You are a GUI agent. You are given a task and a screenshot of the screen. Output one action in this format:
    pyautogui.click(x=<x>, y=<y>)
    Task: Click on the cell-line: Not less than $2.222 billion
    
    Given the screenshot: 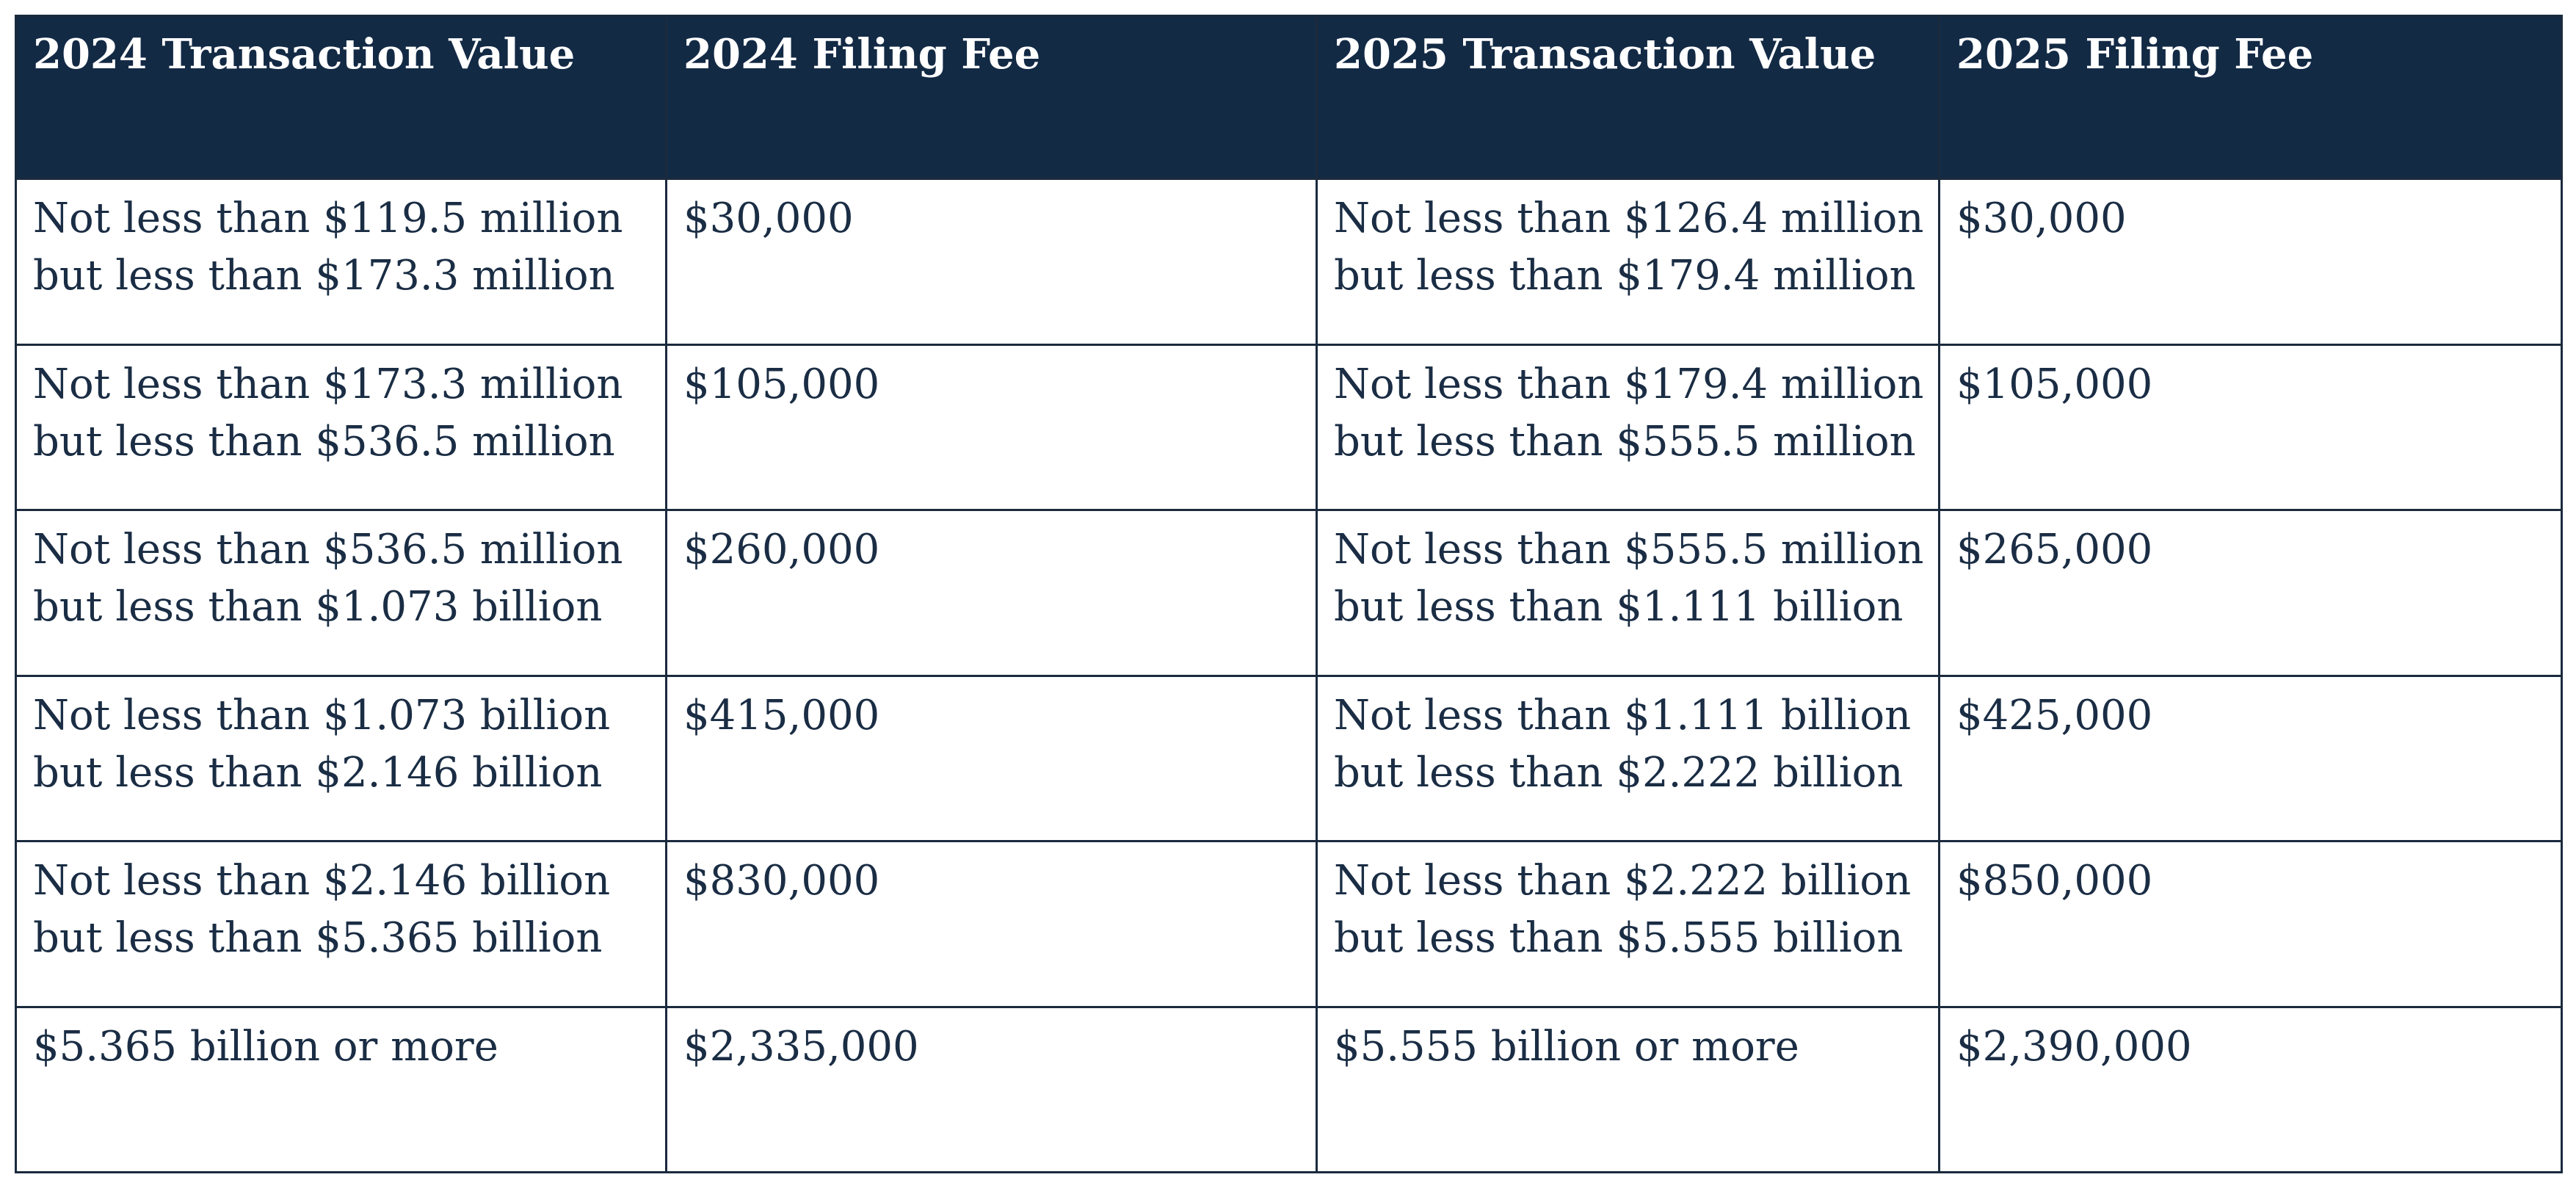 What is the action you would take?
    pyautogui.click(x=1623, y=881)
    